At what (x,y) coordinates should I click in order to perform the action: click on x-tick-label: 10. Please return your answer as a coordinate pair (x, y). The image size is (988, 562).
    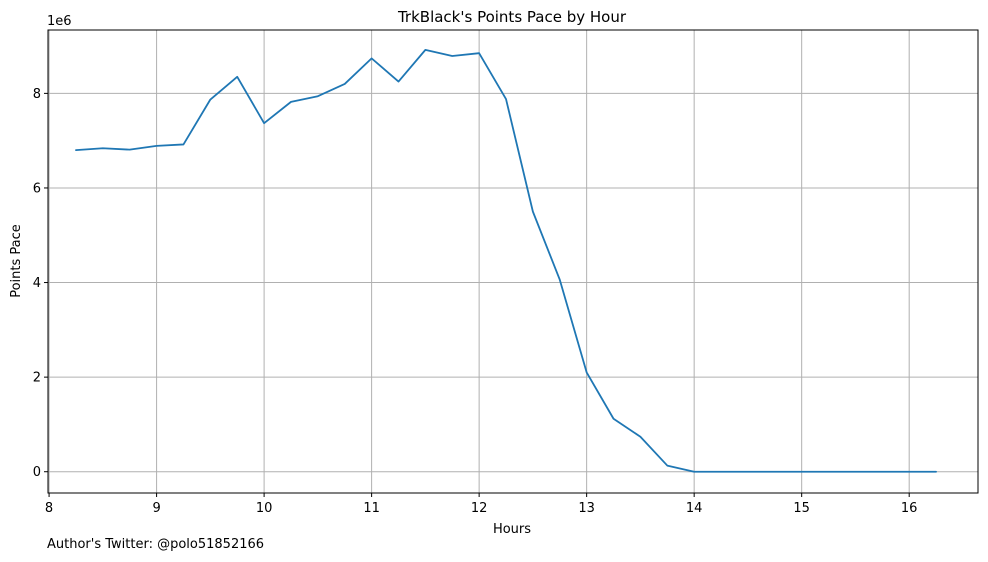
    Looking at the image, I should click on (264, 508).